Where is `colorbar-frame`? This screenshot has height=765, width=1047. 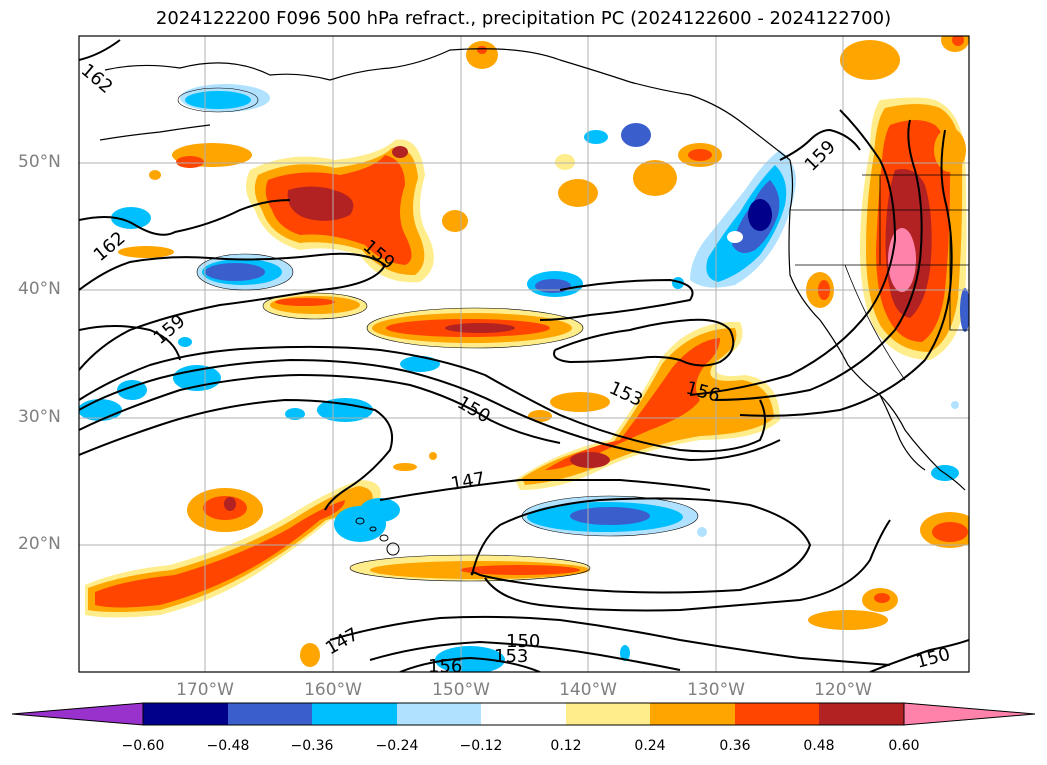
colorbar-frame is located at coordinates (523, 714).